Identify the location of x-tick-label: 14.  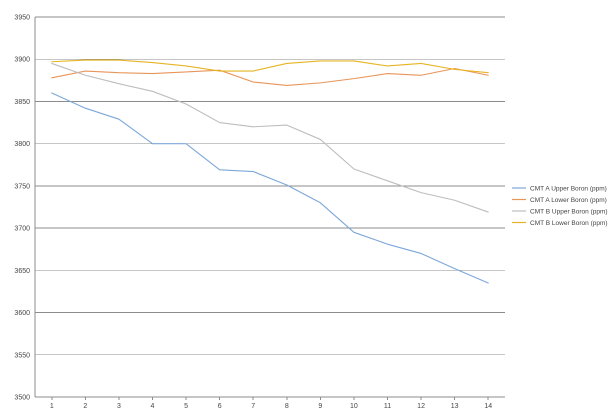
(488, 406).